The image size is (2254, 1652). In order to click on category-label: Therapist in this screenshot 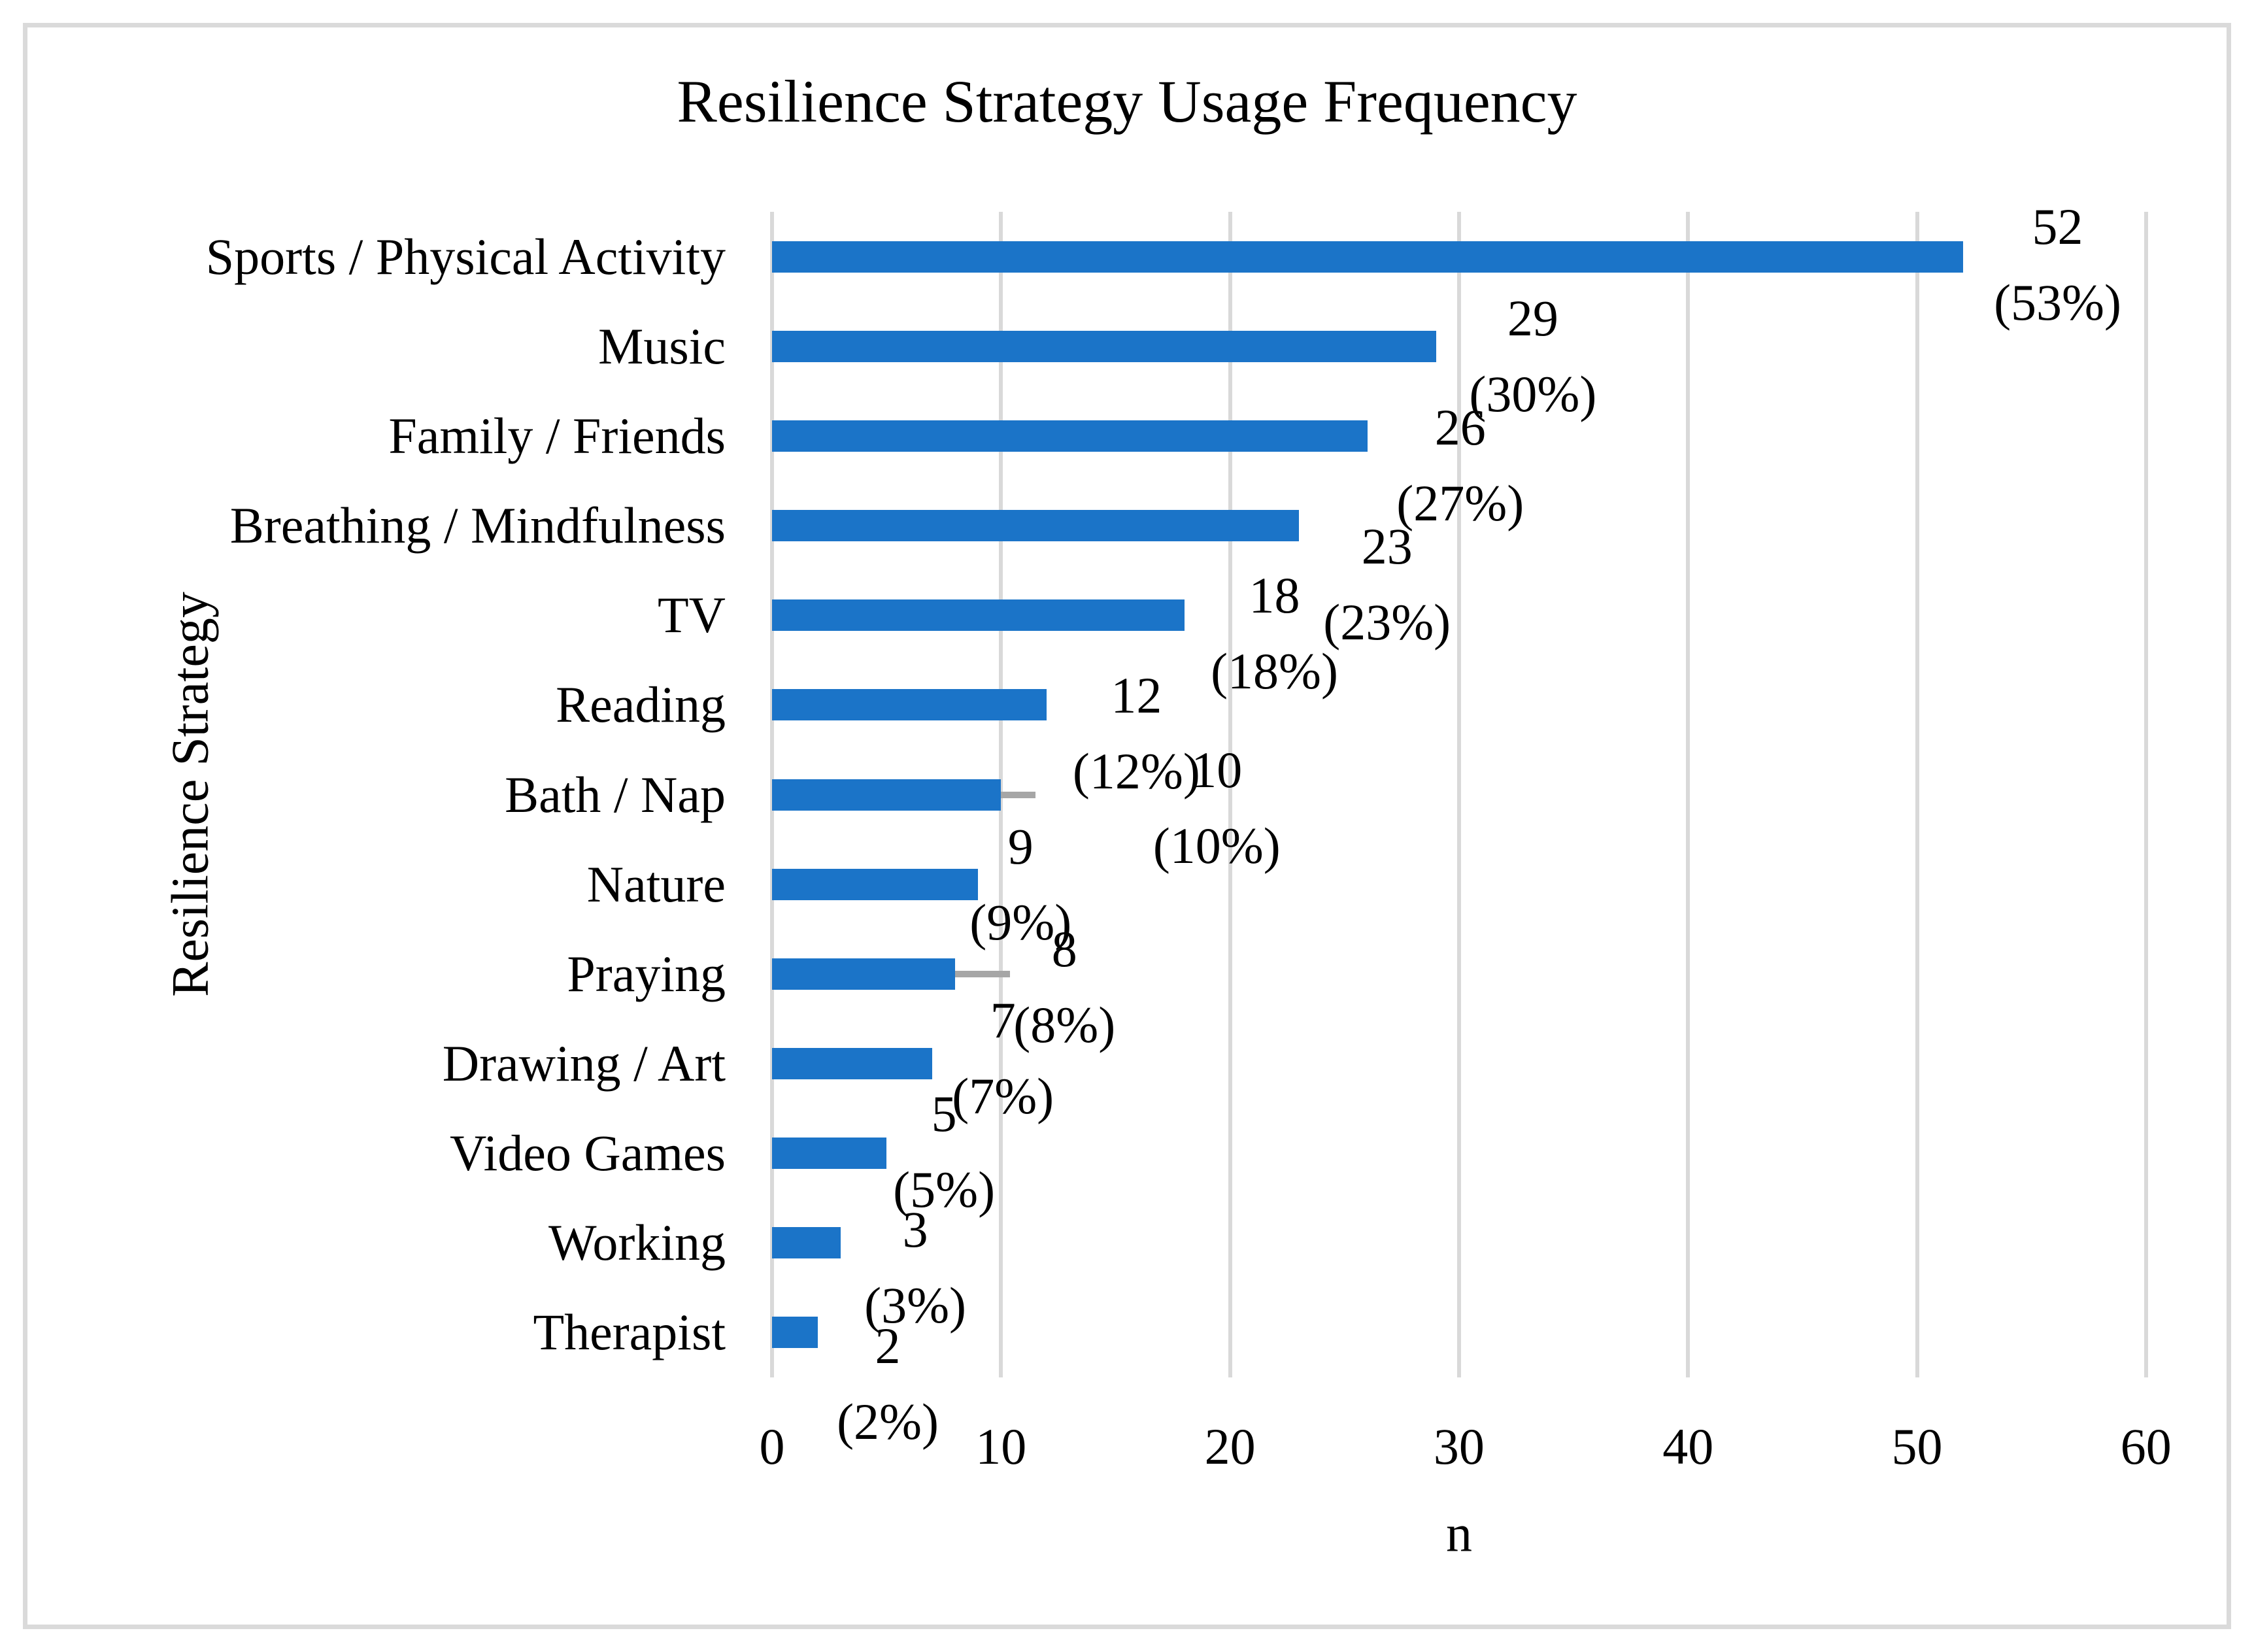, I will do `click(629, 1332)`.